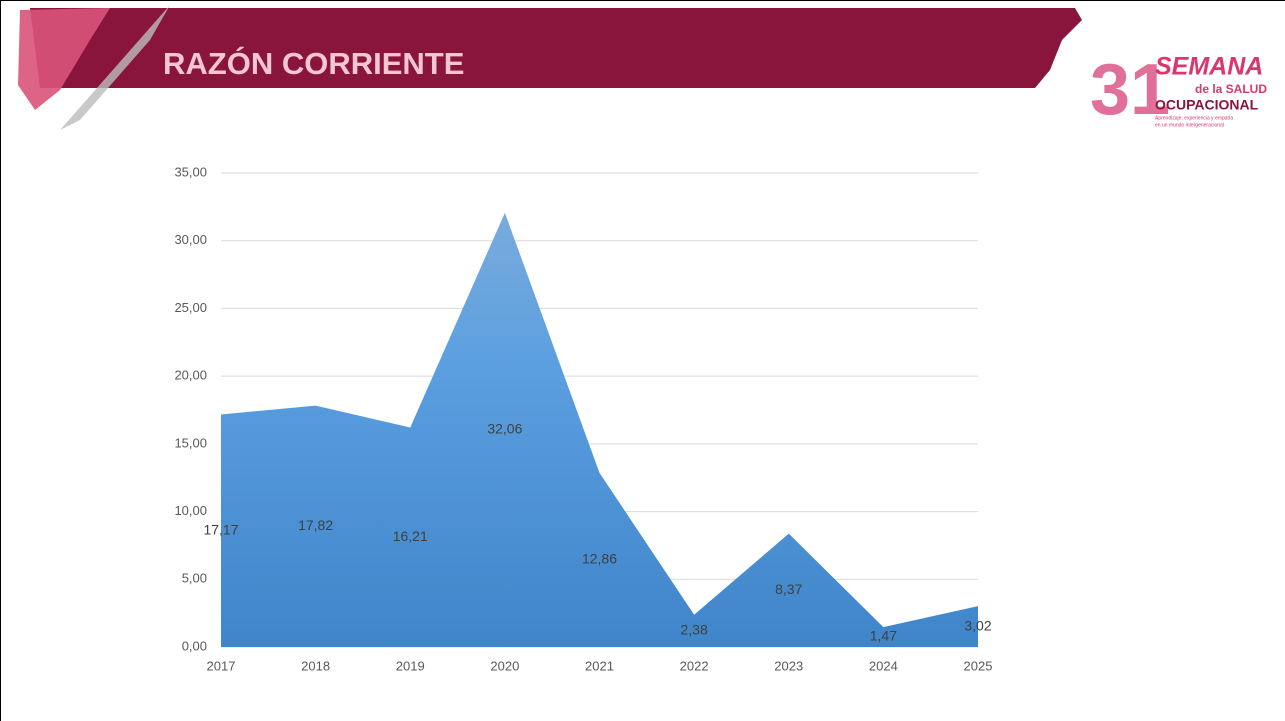 This screenshot has height=721, width=1285. Describe the element at coordinates (883, 636) in the screenshot. I see `data-label: 1,47` at that location.